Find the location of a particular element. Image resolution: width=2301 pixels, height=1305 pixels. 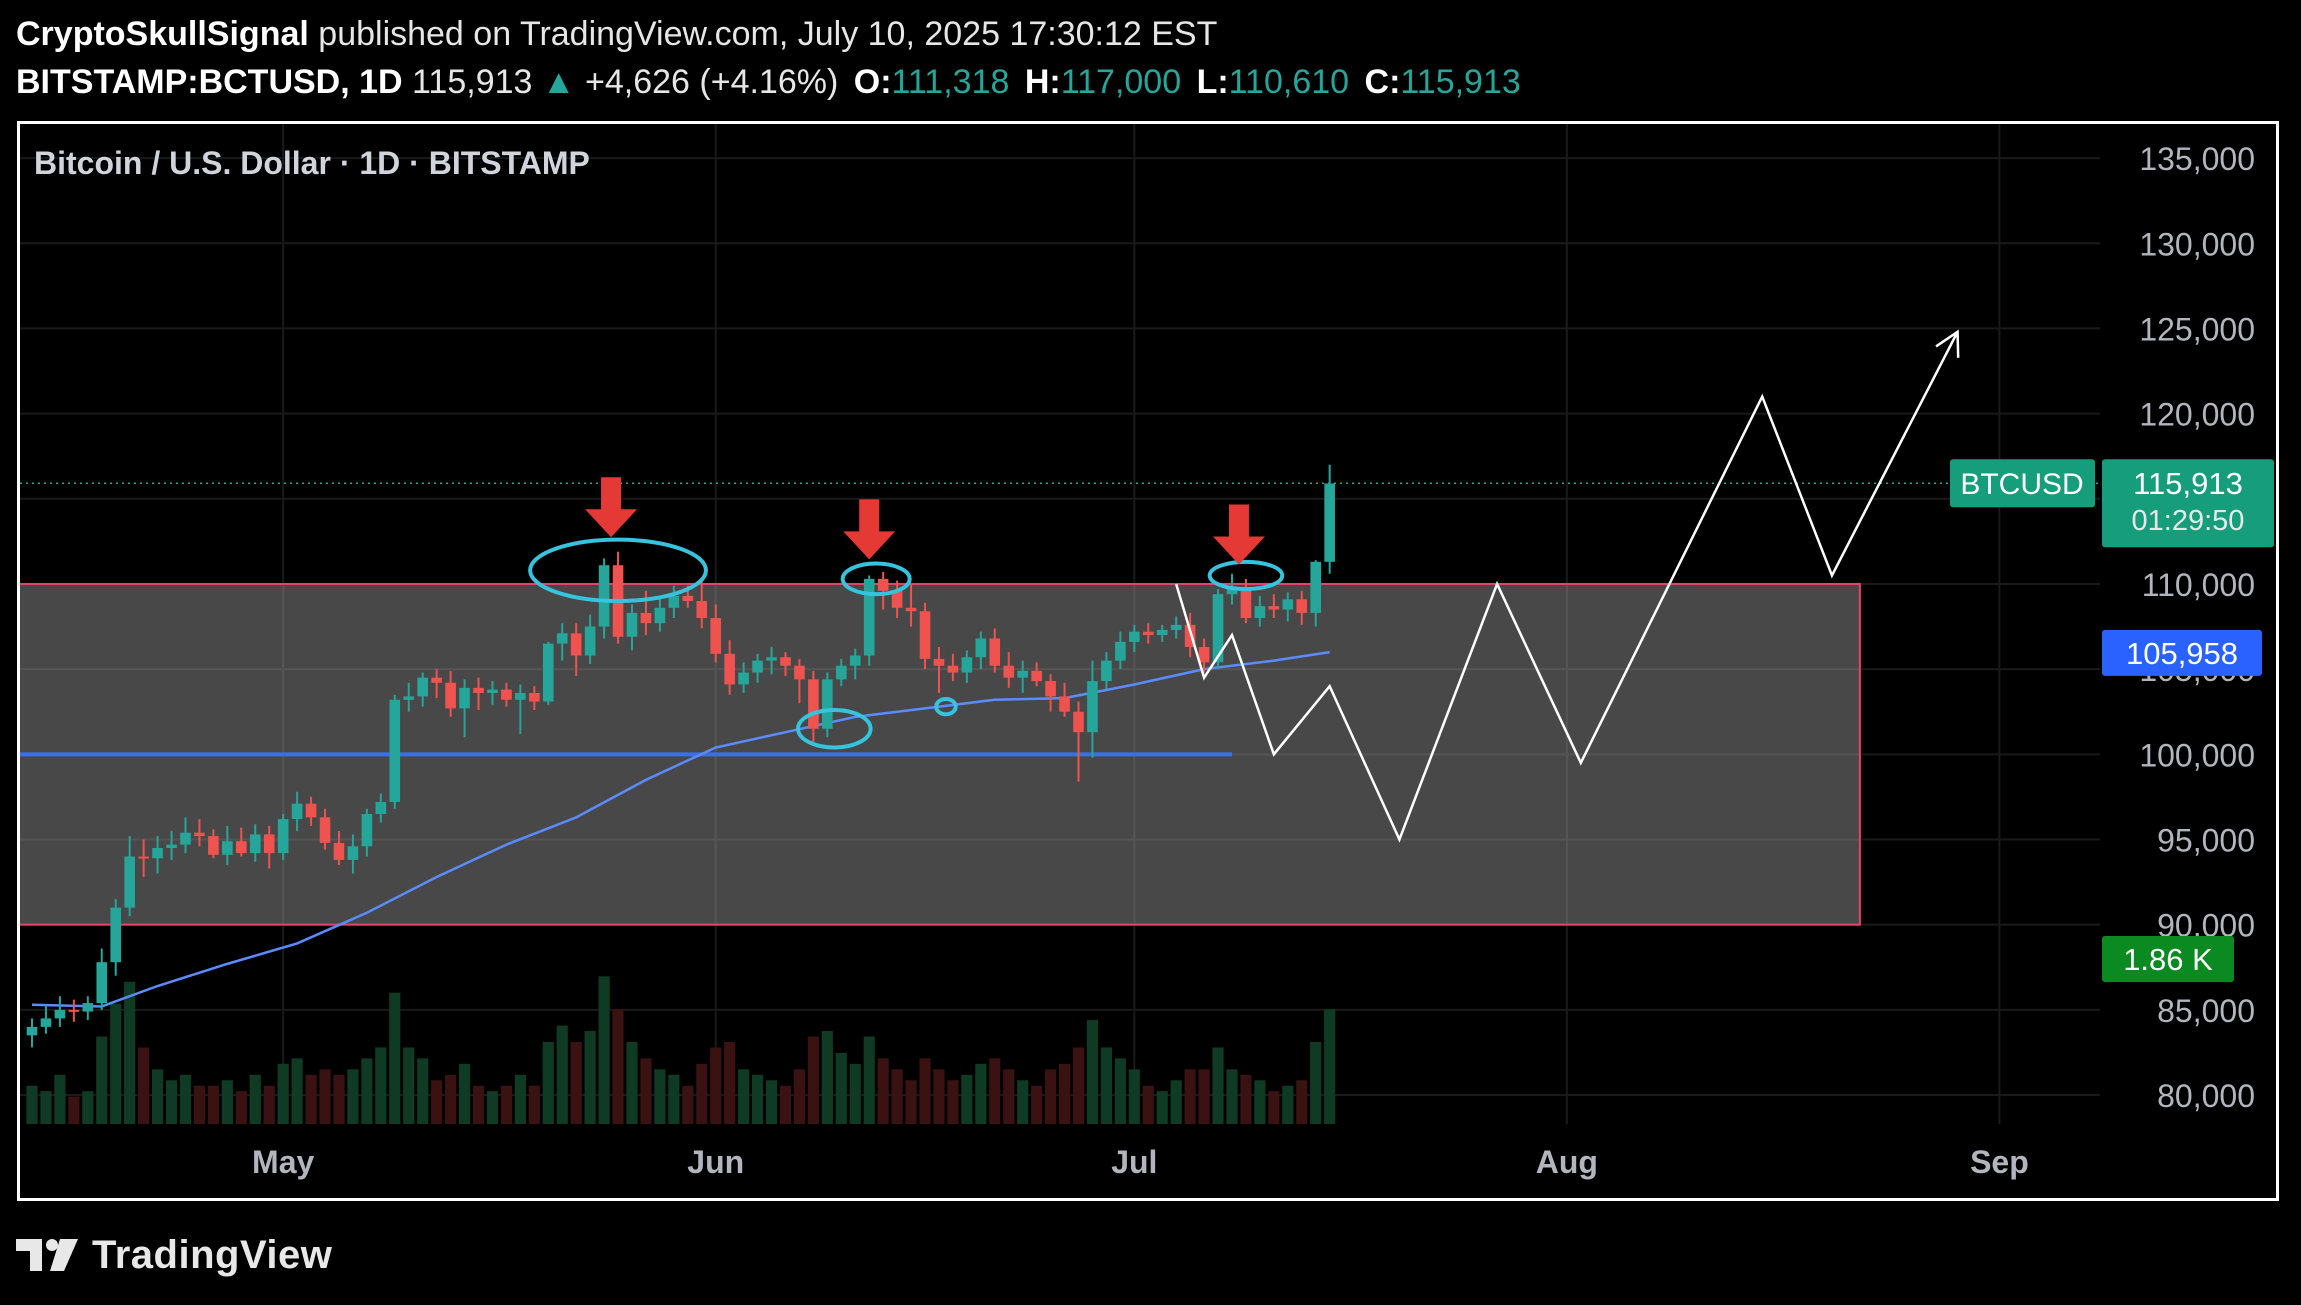

projection-path is located at coordinates (1566, 587).